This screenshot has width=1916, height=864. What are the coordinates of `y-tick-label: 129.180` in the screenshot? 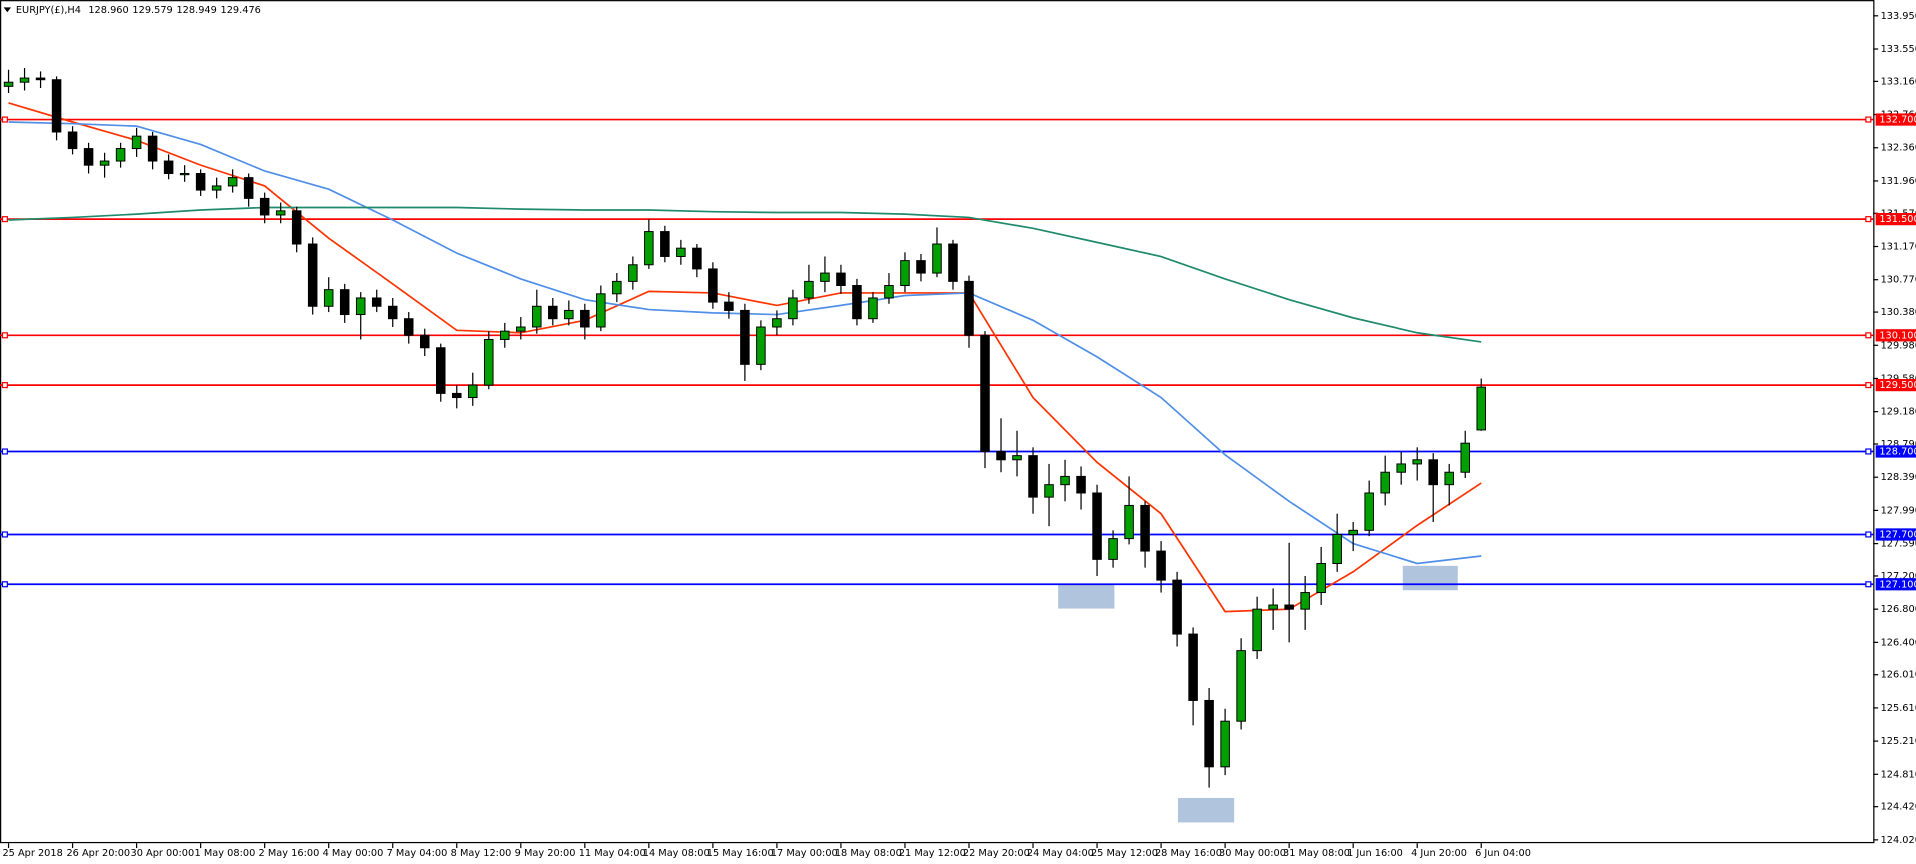 It's located at (1898, 412).